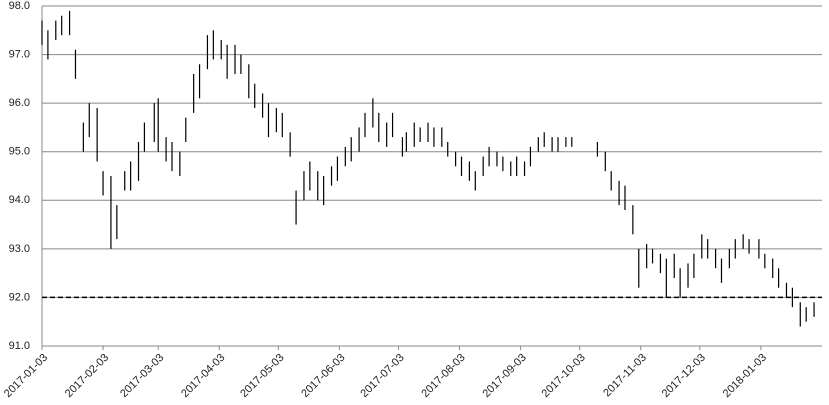  Describe the element at coordinates (323, 376) in the screenshot. I see `x-tick-label: 2017-06-03` at that location.